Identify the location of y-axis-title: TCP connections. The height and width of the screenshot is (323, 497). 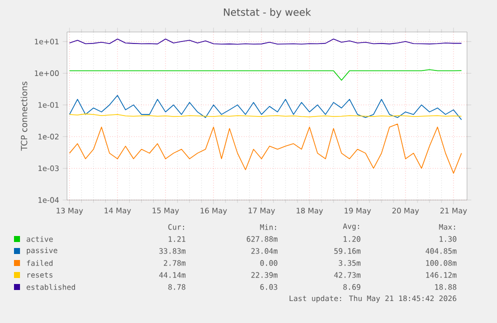
(24, 116).